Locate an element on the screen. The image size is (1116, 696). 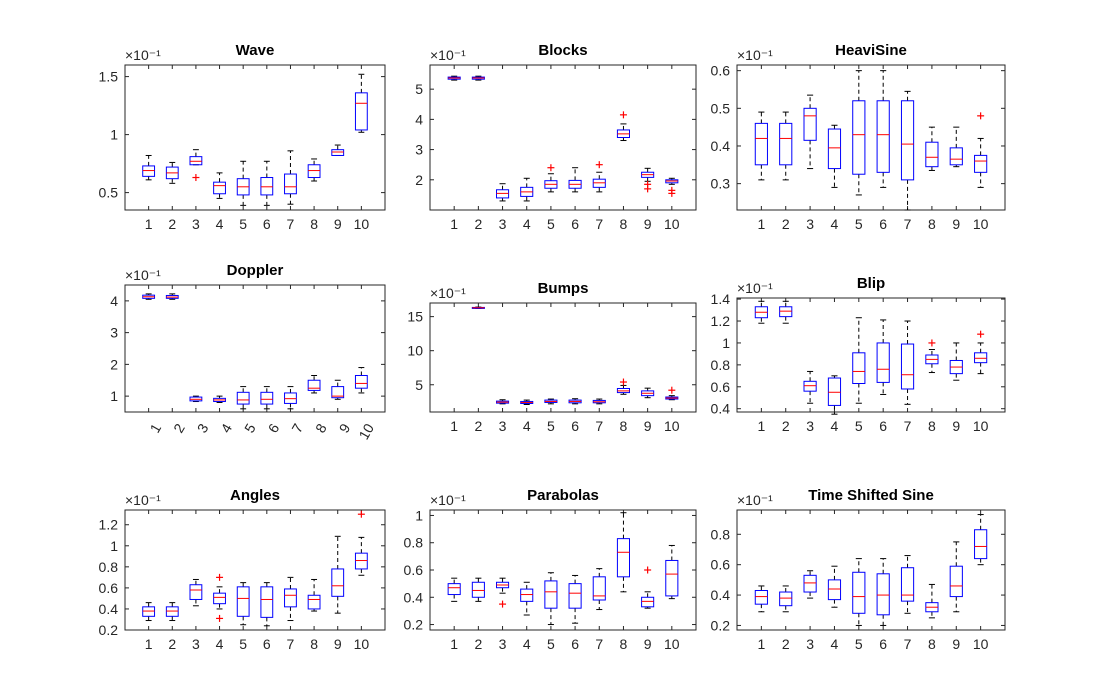
chart-title: Blocks is located at coordinates (562, 50).